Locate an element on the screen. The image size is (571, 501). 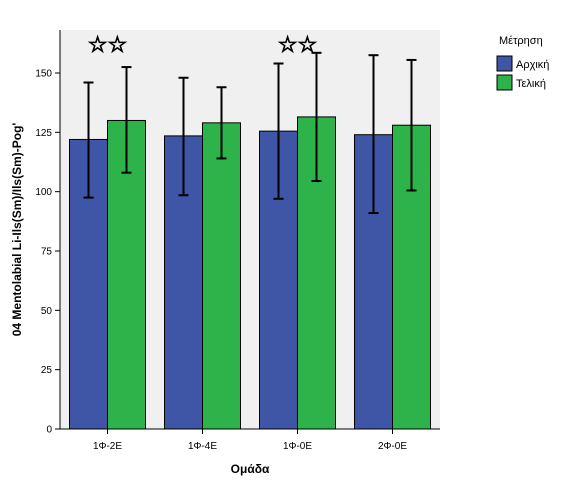
y-tick-label: 75 is located at coordinates (47, 252).